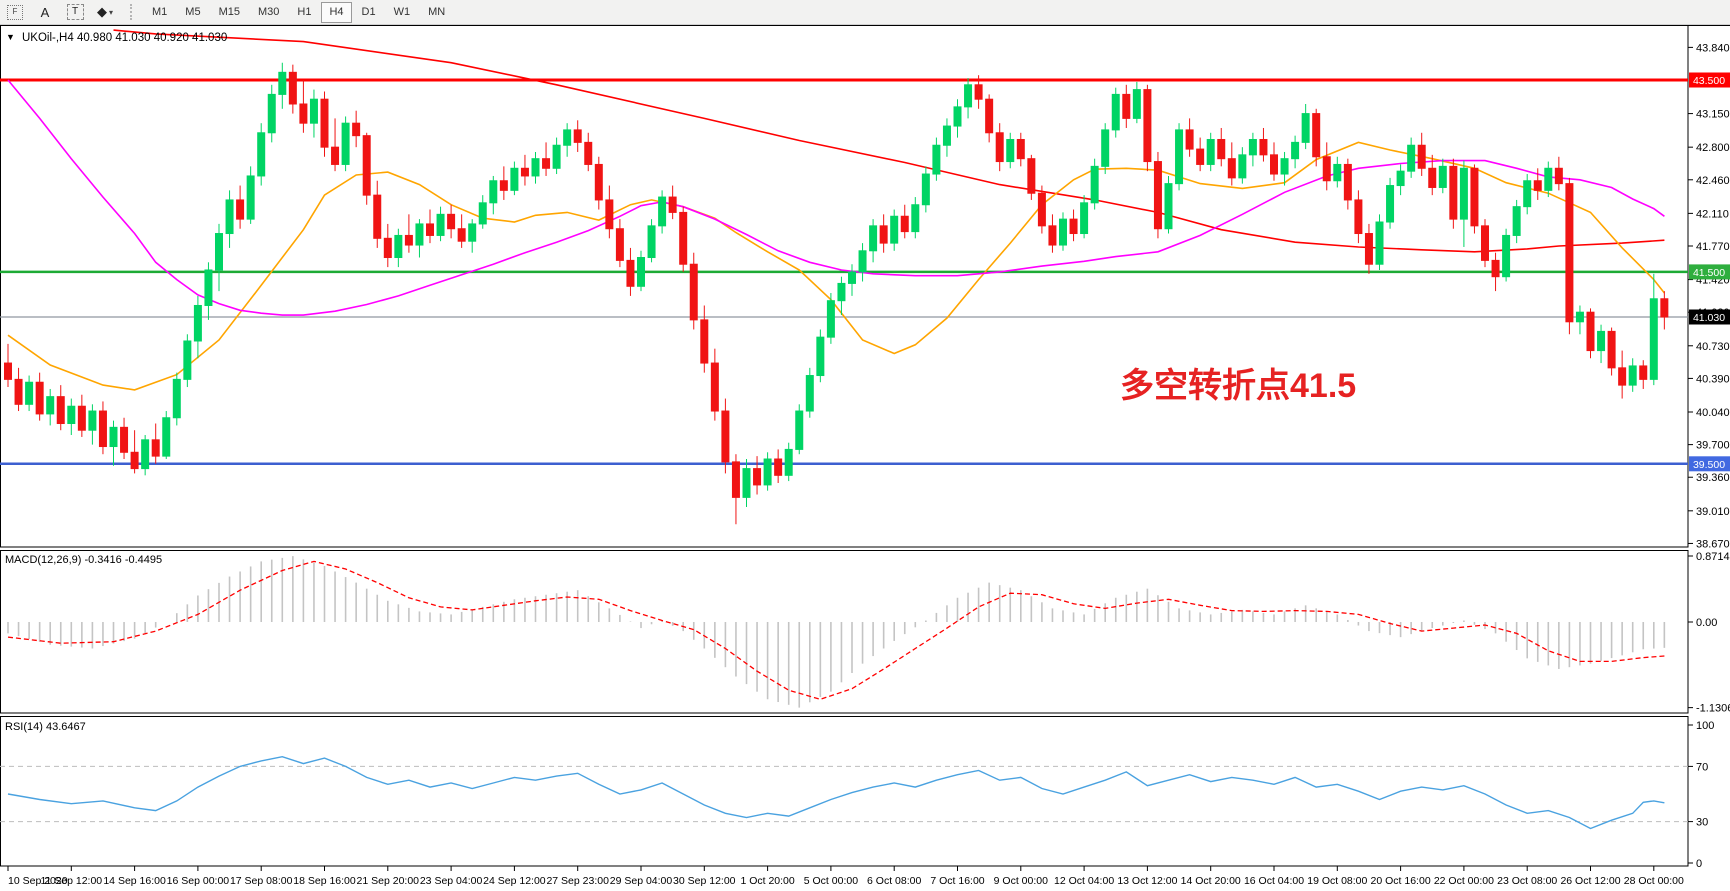 The image size is (1730, 891). I want to click on annotation-text: 多空转折点41.5, so click(1238, 386).